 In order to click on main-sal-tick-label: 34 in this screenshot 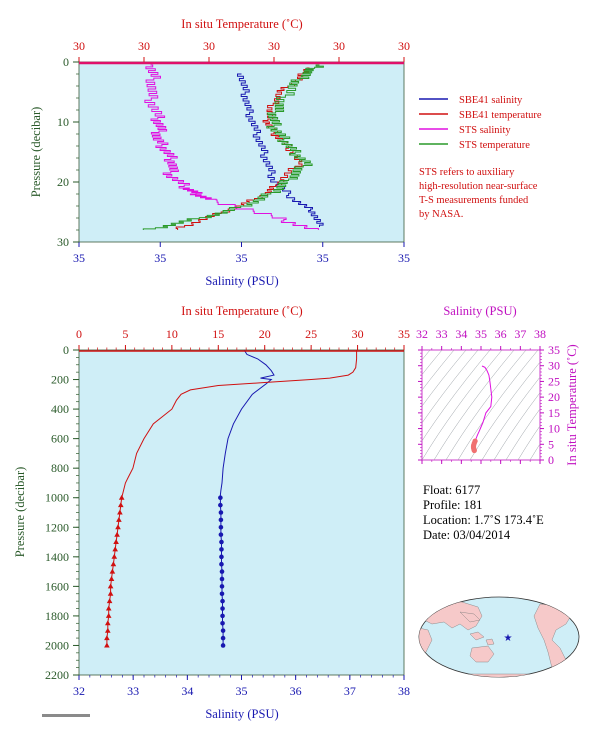, I will do `click(187, 691)`.